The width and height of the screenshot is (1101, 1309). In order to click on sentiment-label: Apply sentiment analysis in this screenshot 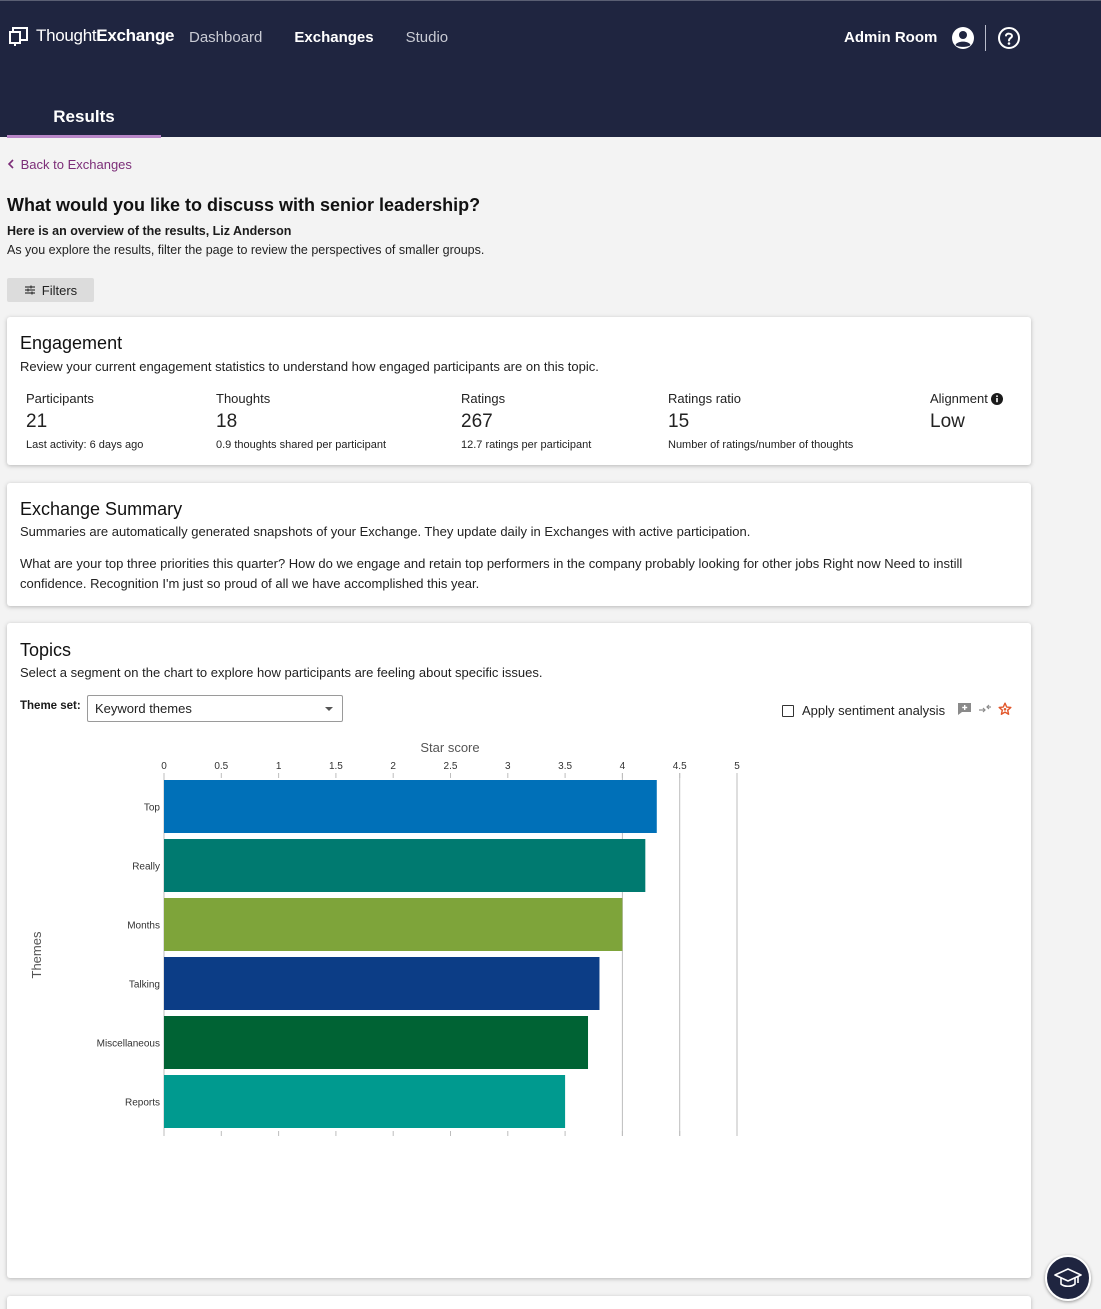, I will do `click(874, 710)`.